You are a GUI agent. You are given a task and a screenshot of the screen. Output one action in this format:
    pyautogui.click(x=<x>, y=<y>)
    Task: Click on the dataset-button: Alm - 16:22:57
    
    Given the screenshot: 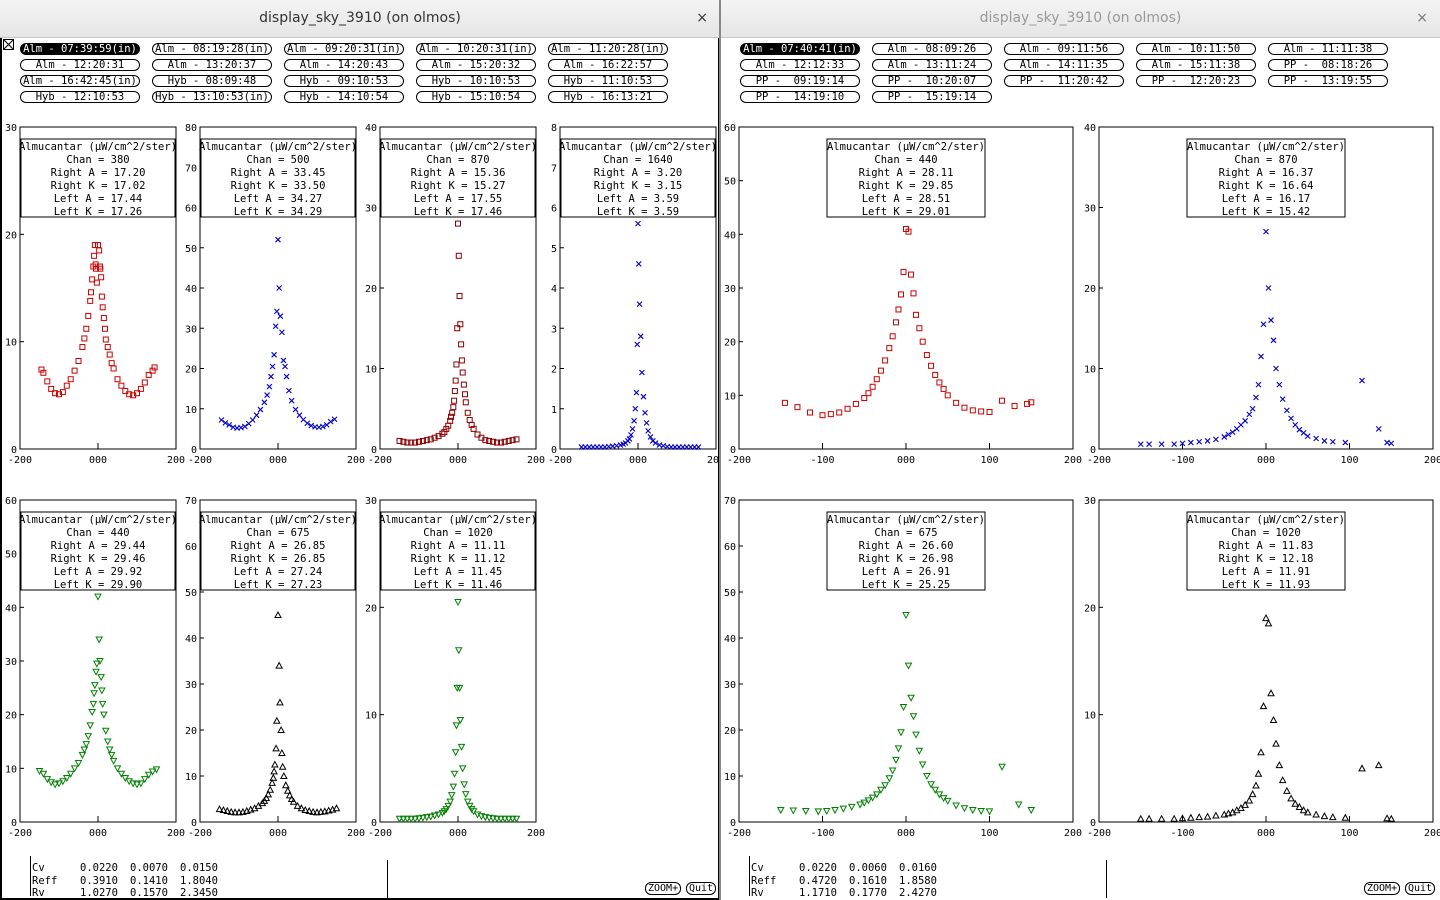 What is the action you would take?
    pyautogui.click(x=608, y=65)
    